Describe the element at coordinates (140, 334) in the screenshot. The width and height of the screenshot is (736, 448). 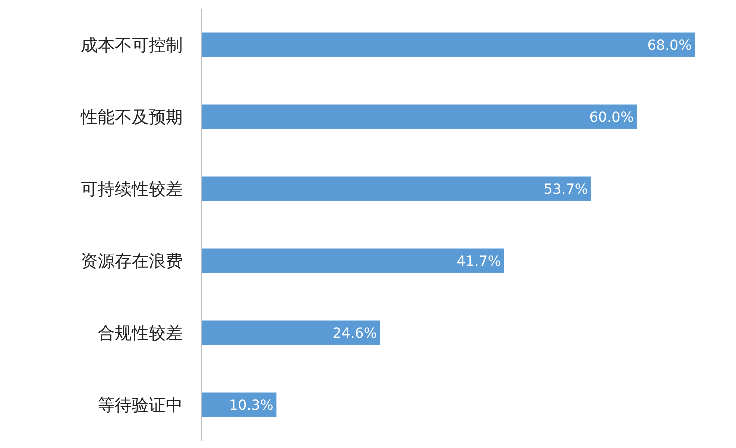
I see `y-tick-label: 合规性较差` at that location.